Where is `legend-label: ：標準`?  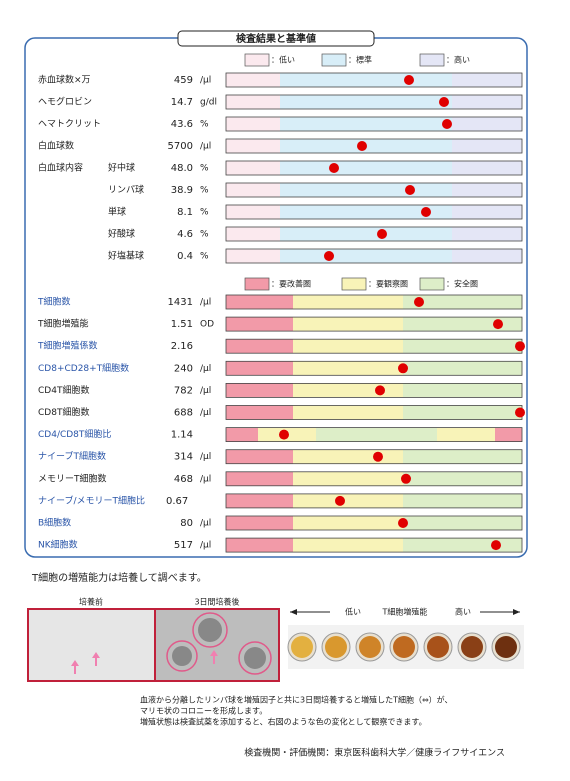
legend-label: ：標準 is located at coordinates (360, 60).